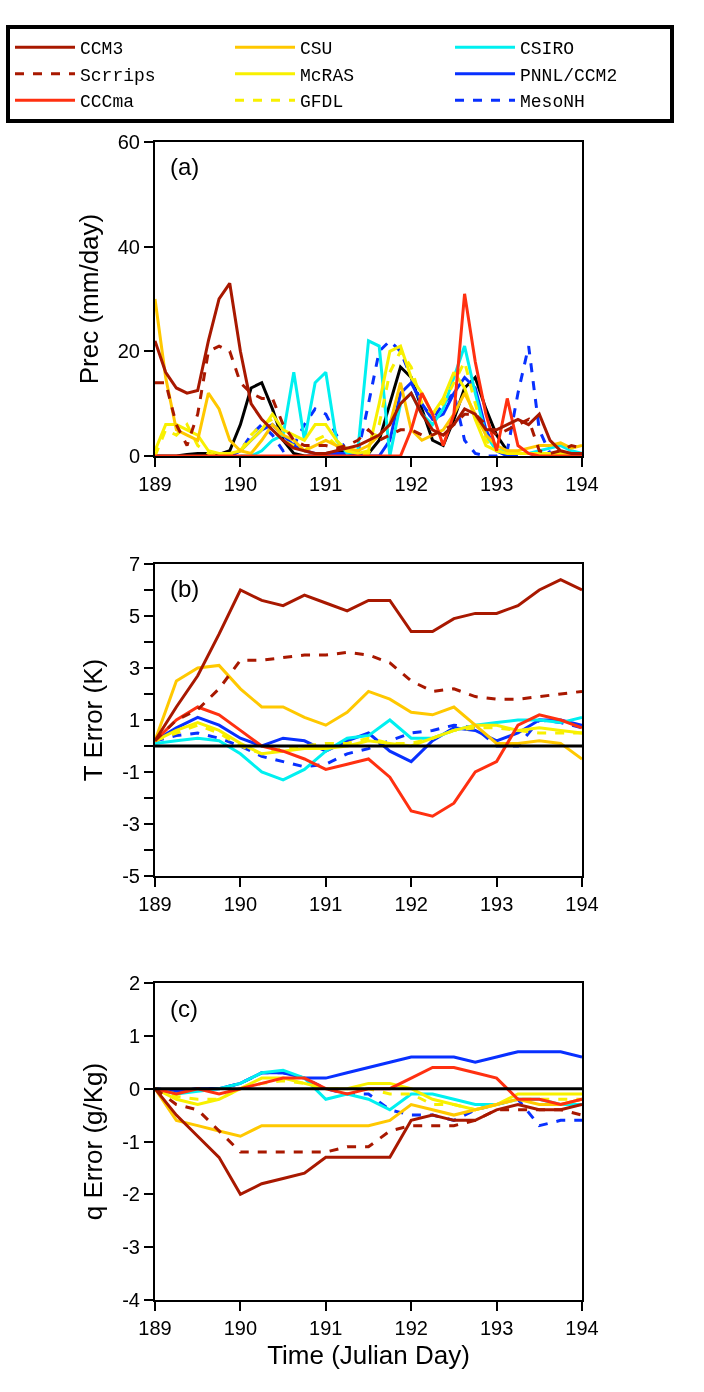 The height and width of the screenshot is (1392, 704). Describe the element at coordinates (569, 75) in the screenshot. I see `legend-label: PNNL/CCM2` at that location.